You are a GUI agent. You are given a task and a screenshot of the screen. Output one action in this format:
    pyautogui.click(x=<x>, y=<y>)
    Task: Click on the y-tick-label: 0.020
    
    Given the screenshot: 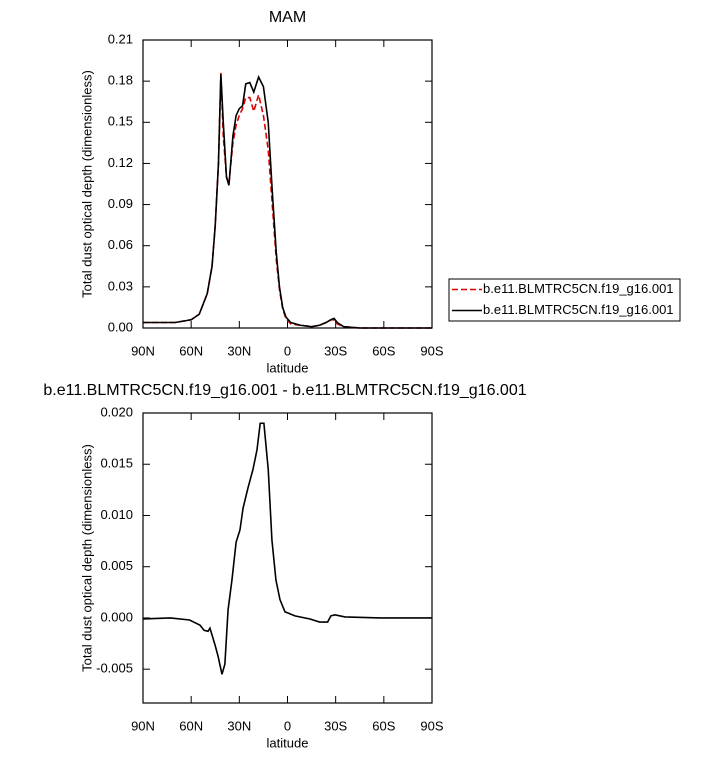 What is the action you would take?
    pyautogui.click(x=116, y=411)
    